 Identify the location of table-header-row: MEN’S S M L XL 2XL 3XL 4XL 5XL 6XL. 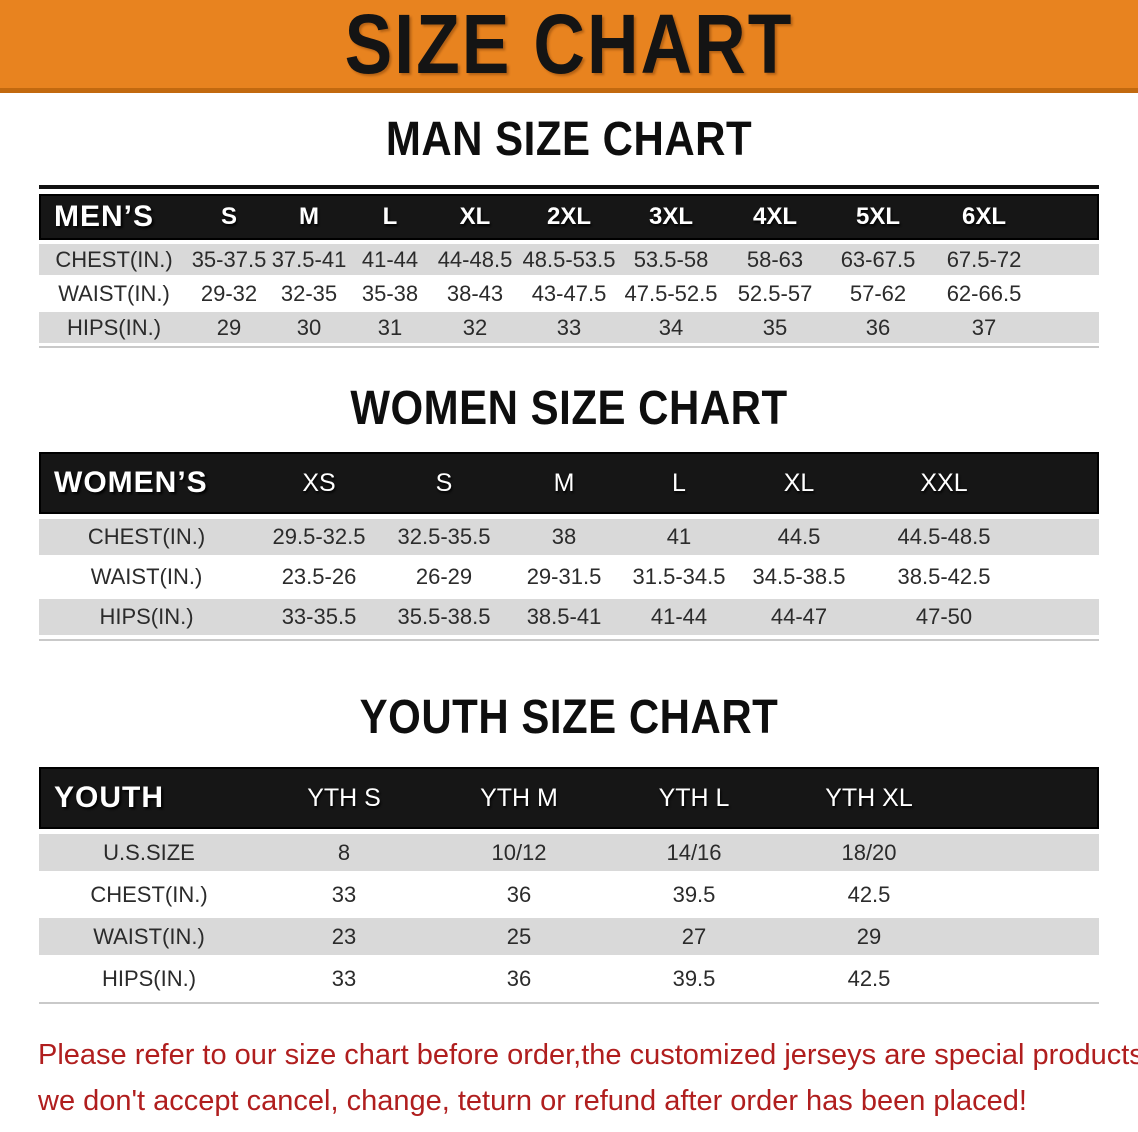
(569, 217).